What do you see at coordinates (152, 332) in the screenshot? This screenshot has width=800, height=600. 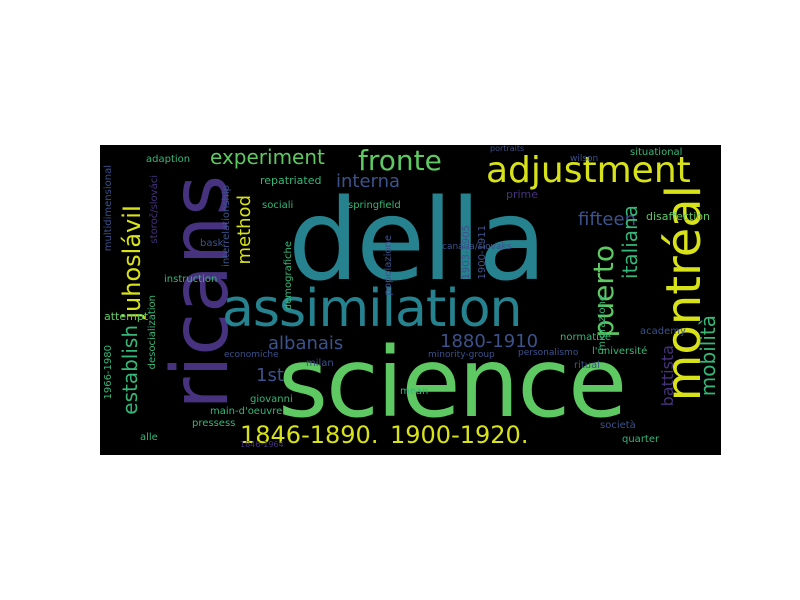 I see `word-desocialization: desocialization` at bounding box center [152, 332].